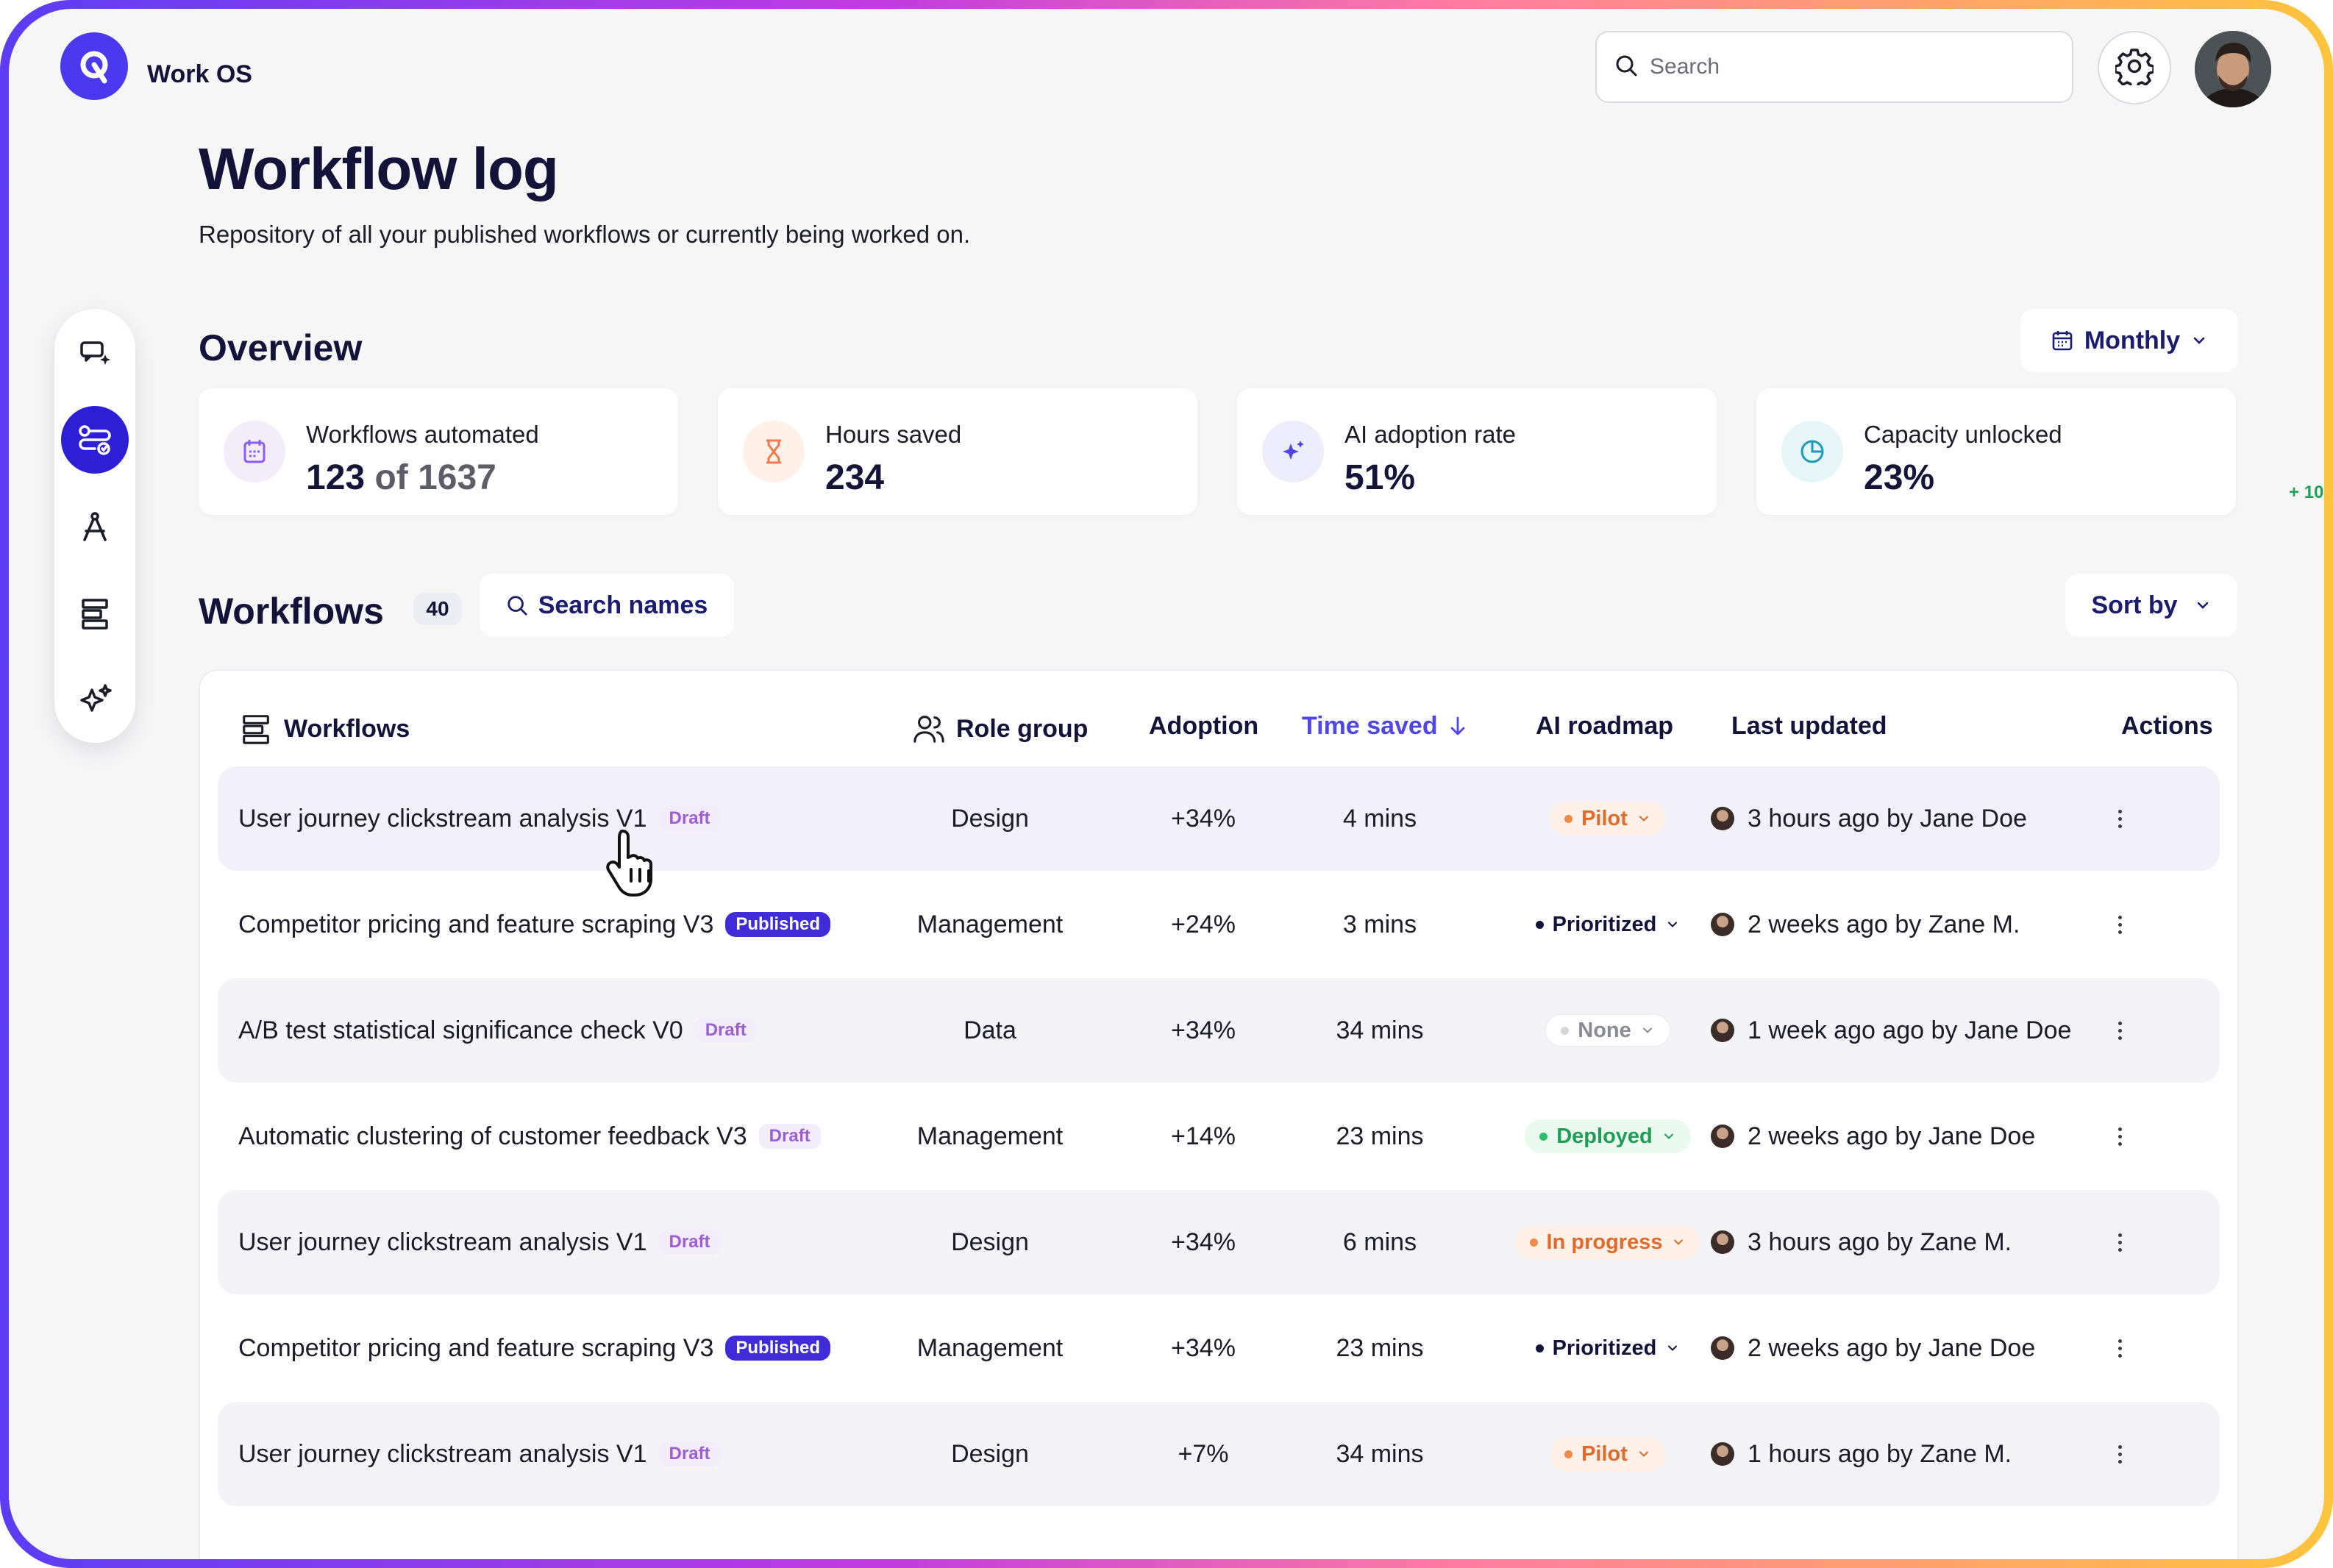  What do you see at coordinates (1626, 67) in the screenshot?
I see `search-icon` at bounding box center [1626, 67].